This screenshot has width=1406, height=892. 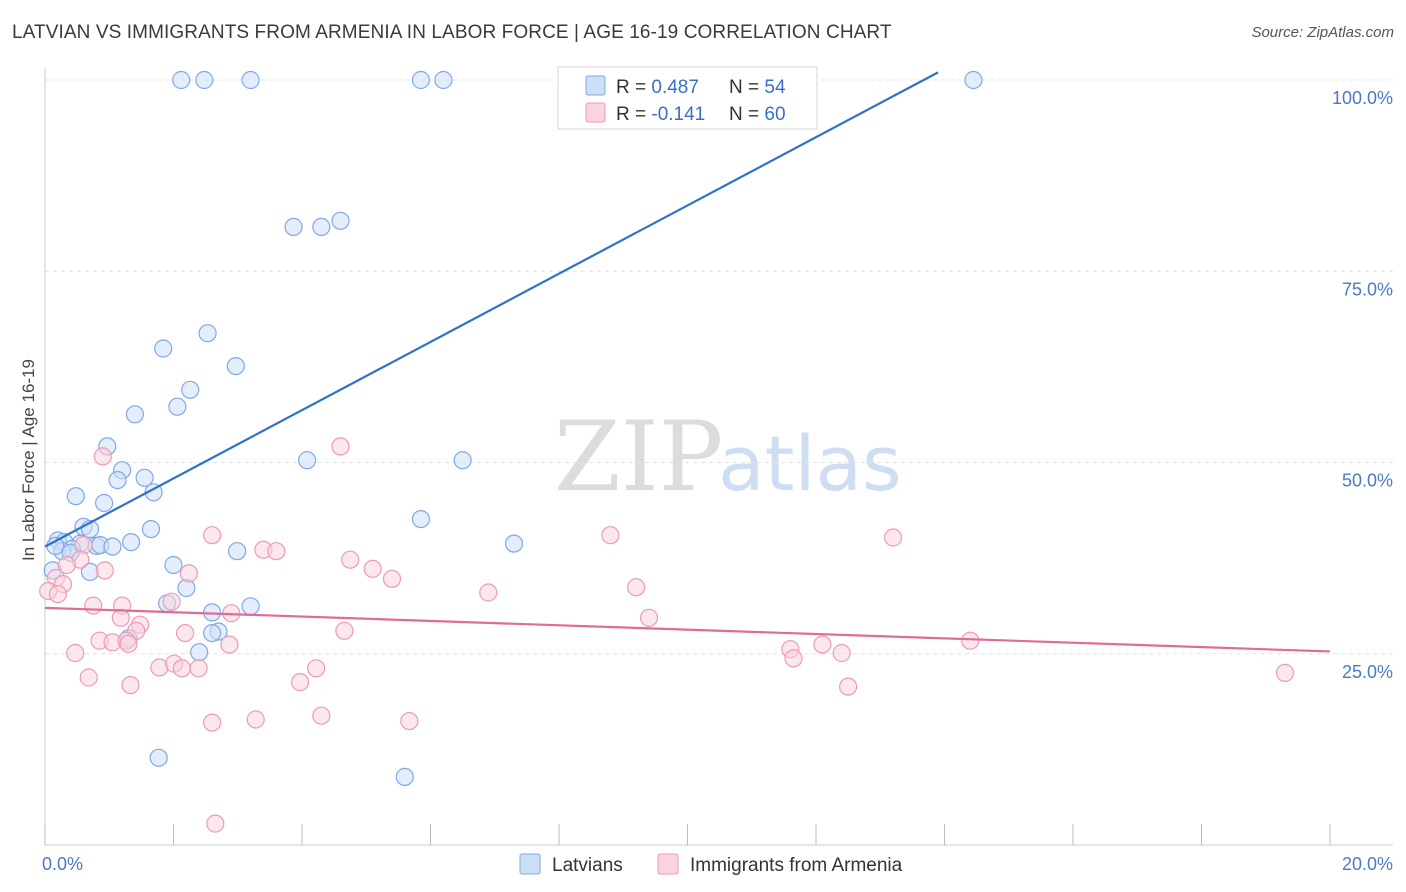 I want to click on legend-r-value-1: 0.487, so click(x=675, y=87).